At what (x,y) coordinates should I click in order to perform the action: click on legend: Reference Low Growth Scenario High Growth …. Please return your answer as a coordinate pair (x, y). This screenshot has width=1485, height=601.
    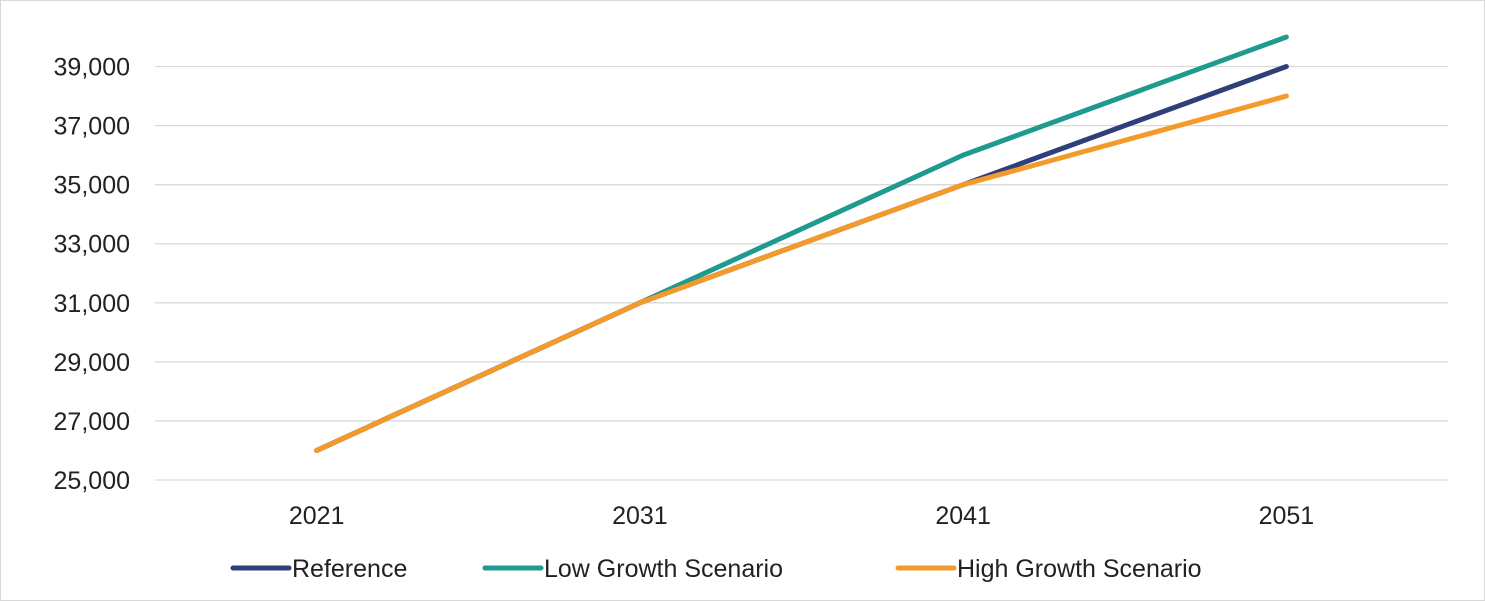
    Looking at the image, I should click on (716, 569).